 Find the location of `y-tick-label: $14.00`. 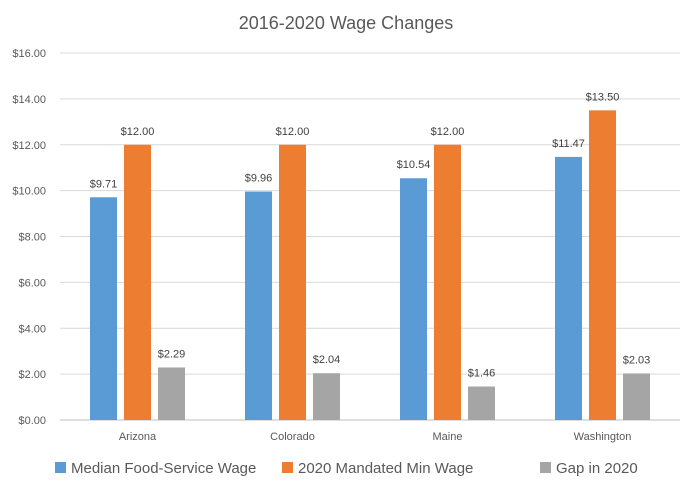

y-tick-label: $14.00 is located at coordinates (29, 100).